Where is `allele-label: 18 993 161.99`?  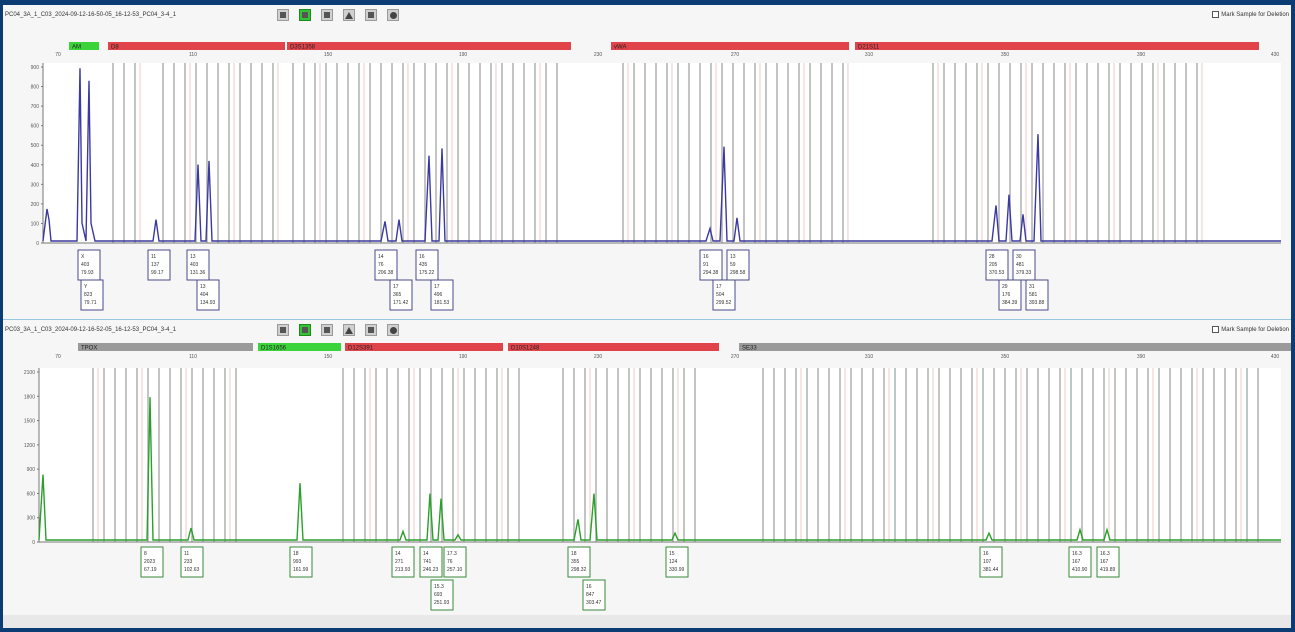 allele-label: 18 993 161.99 is located at coordinates (301, 562).